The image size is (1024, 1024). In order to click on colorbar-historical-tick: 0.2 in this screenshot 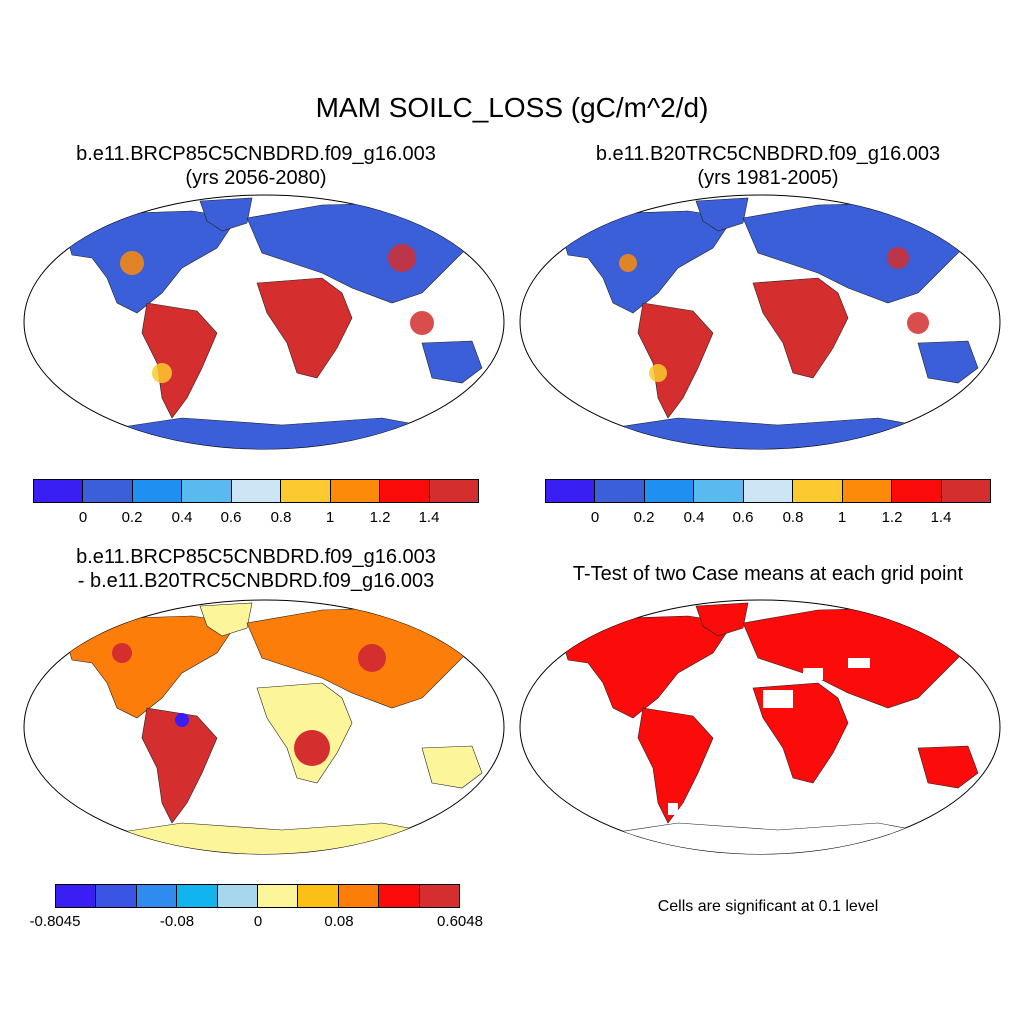, I will do `click(644, 517)`.